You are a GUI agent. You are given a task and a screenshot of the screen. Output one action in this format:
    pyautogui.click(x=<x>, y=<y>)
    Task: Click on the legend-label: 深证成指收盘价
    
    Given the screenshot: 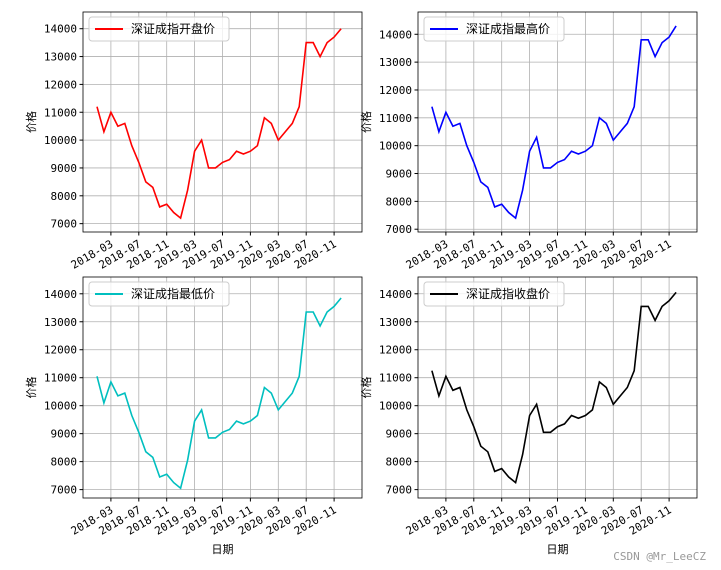 What is the action you would take?
    pyautogui.click(x=508, y=293)
    